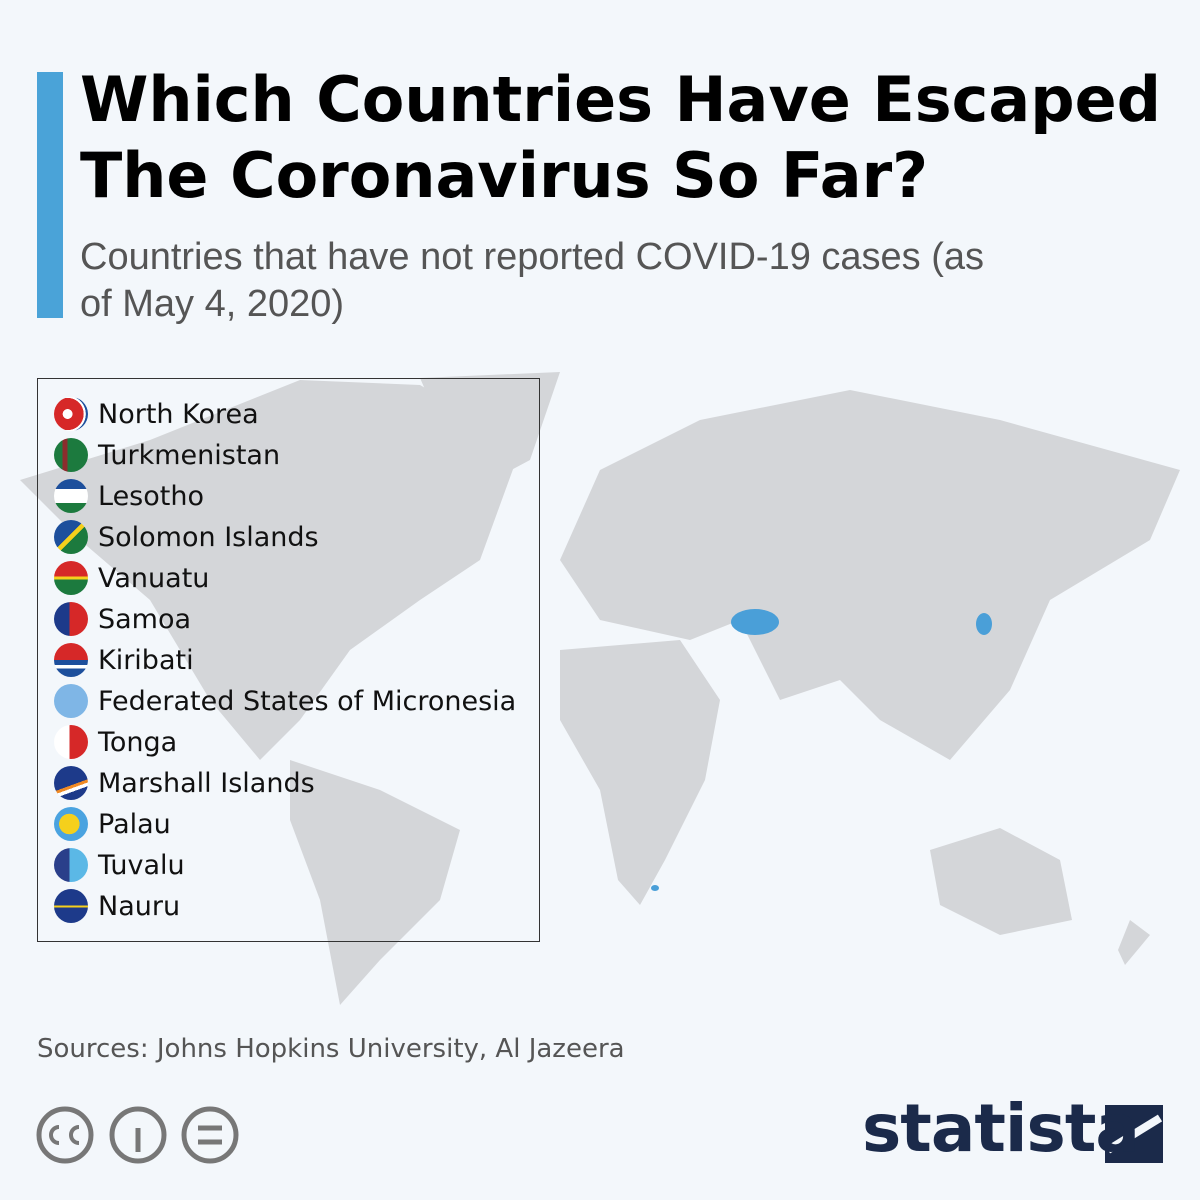 The height and width of the screenshot is (1200, 1200). I want to click on brand-icon, so click(1134, 1134).